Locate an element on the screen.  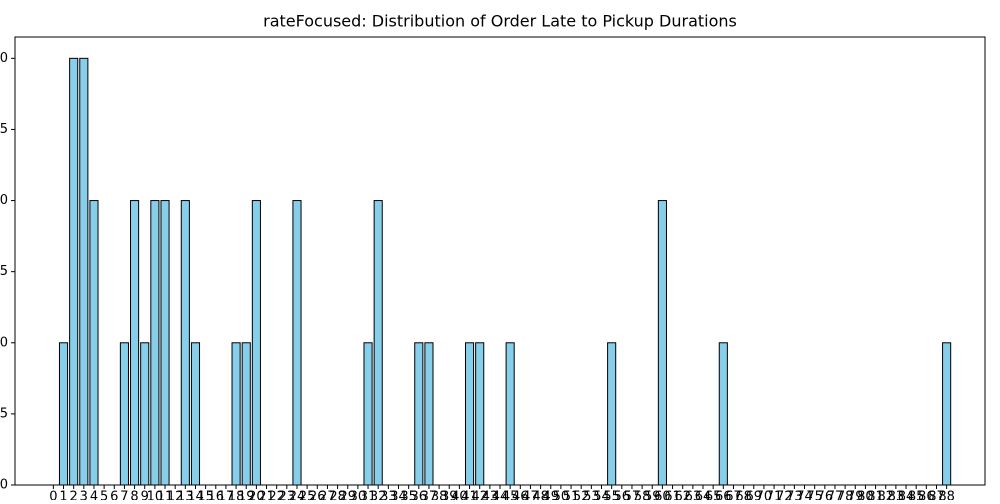
x-tick-label: 2 is located at coordinates (74, 495).